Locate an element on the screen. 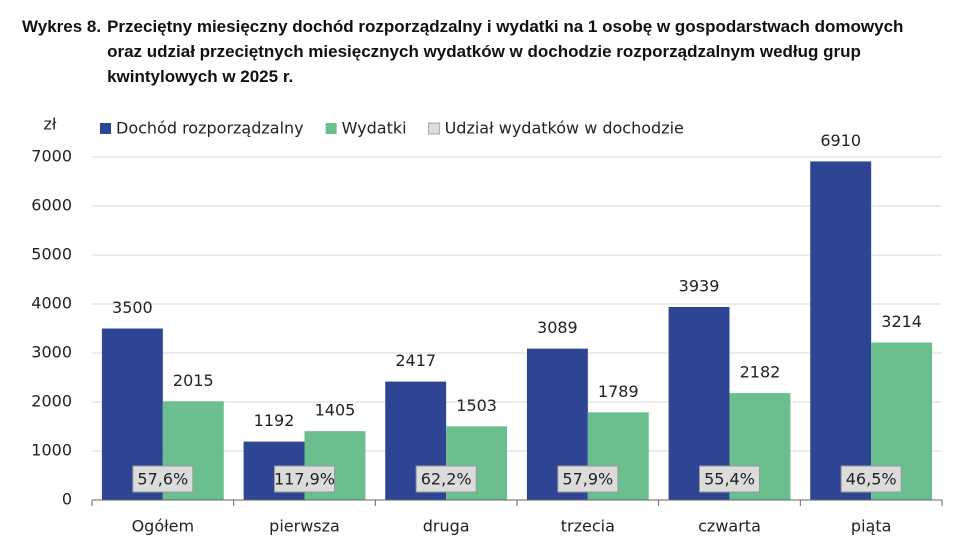 This screenshot has height=557, width=957. x-tick-label: czwarta is located at coordinates (729, 526).